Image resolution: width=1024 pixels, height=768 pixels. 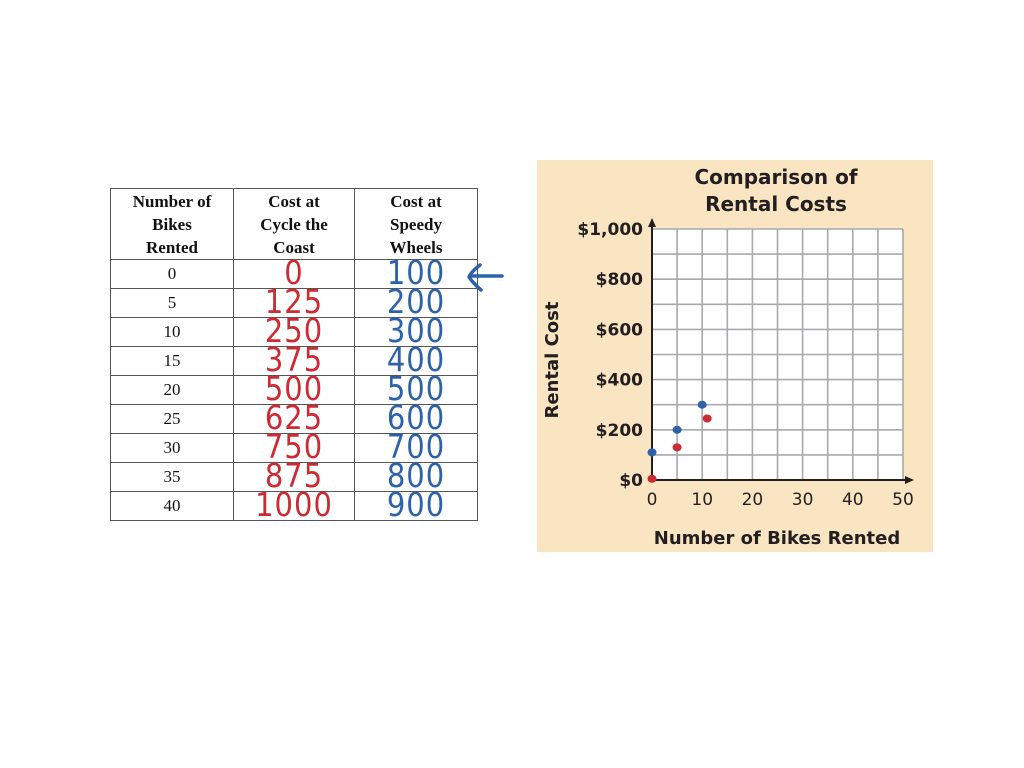 I want to click on handwritten-value: 800, so click(x=416, y=476).